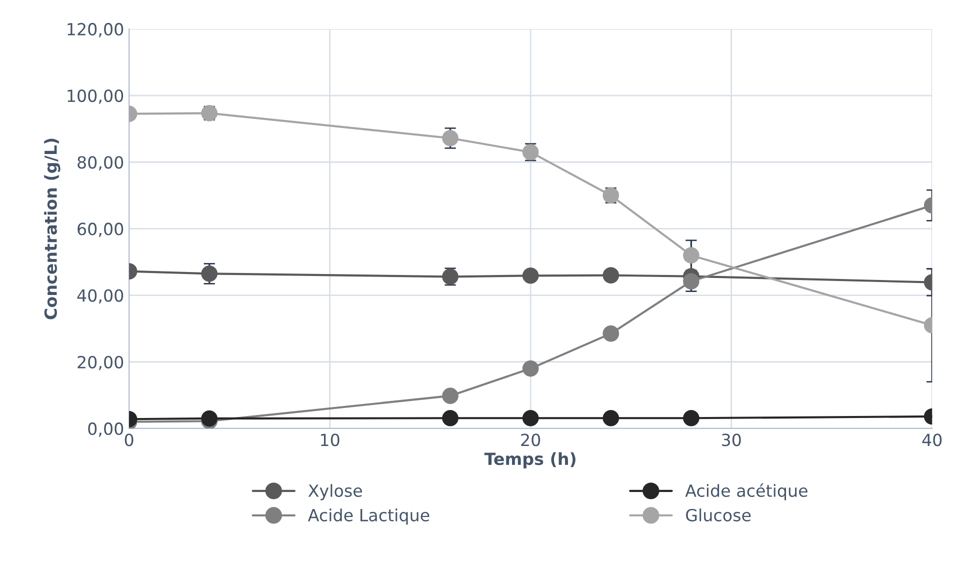 Image resolution: width=956 pixels, height=579 pixels. I want to click on legend-label: Xylose, so click(335, 492).